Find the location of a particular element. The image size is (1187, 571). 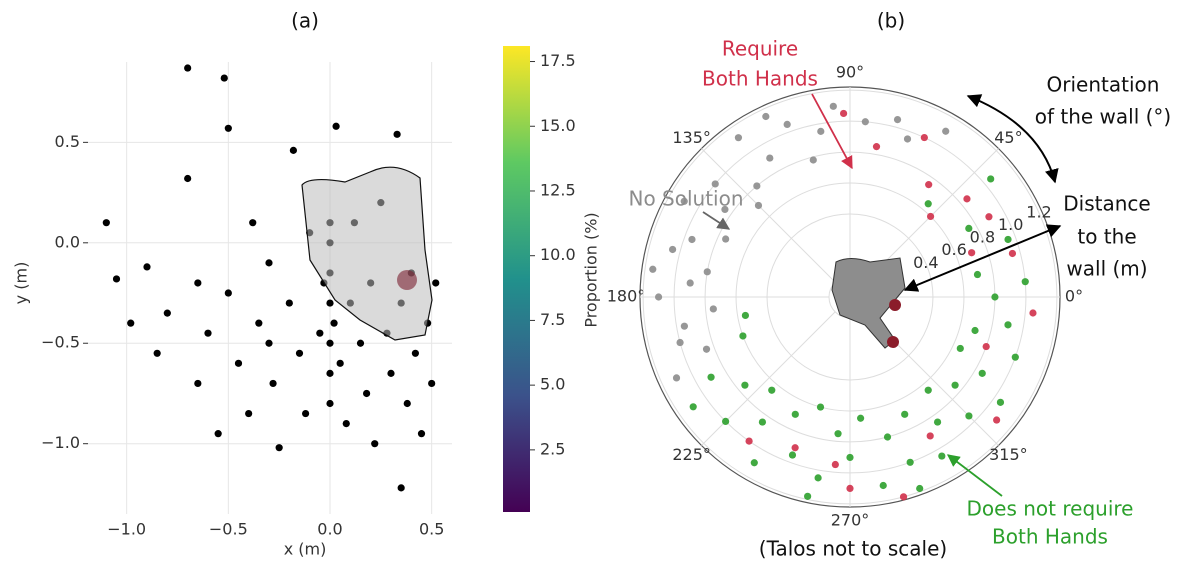

colorbar-tick-label: 17.5 is located at coordinates (558, 60).